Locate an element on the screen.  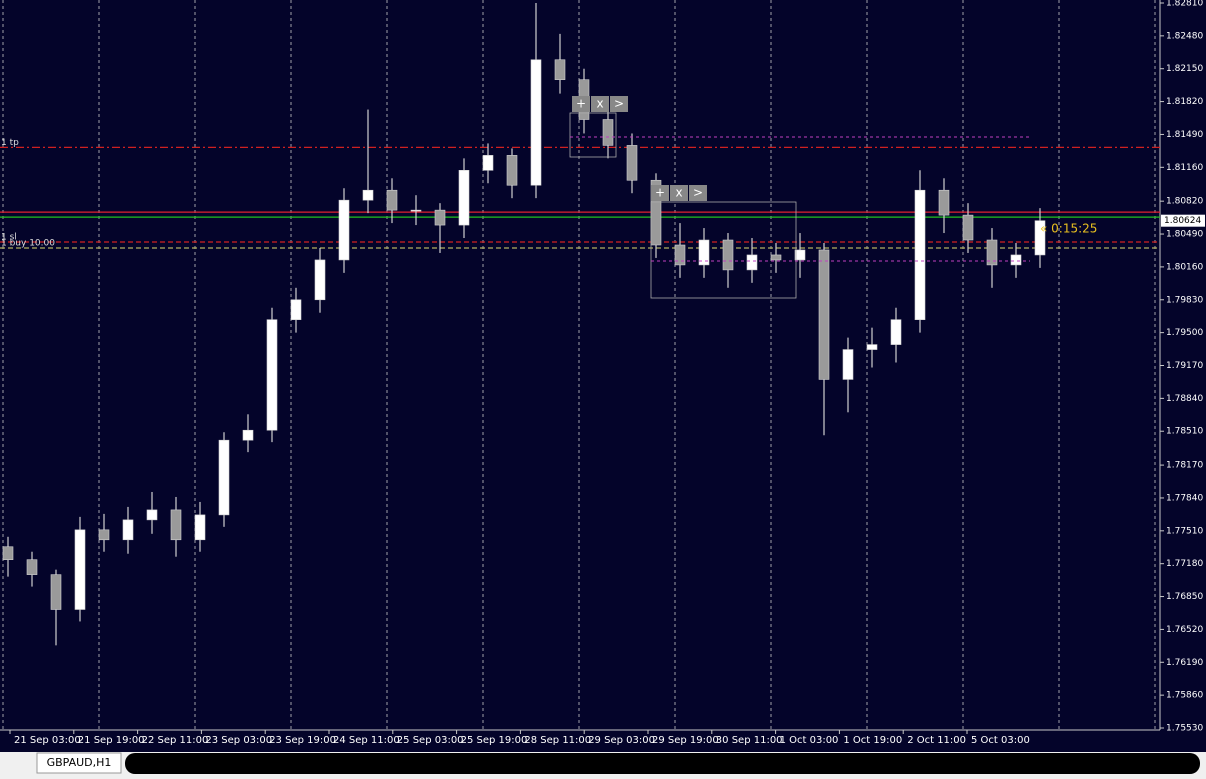
x-tick-label: 21 Sep 03:00 is located at coordinates (47, 740).